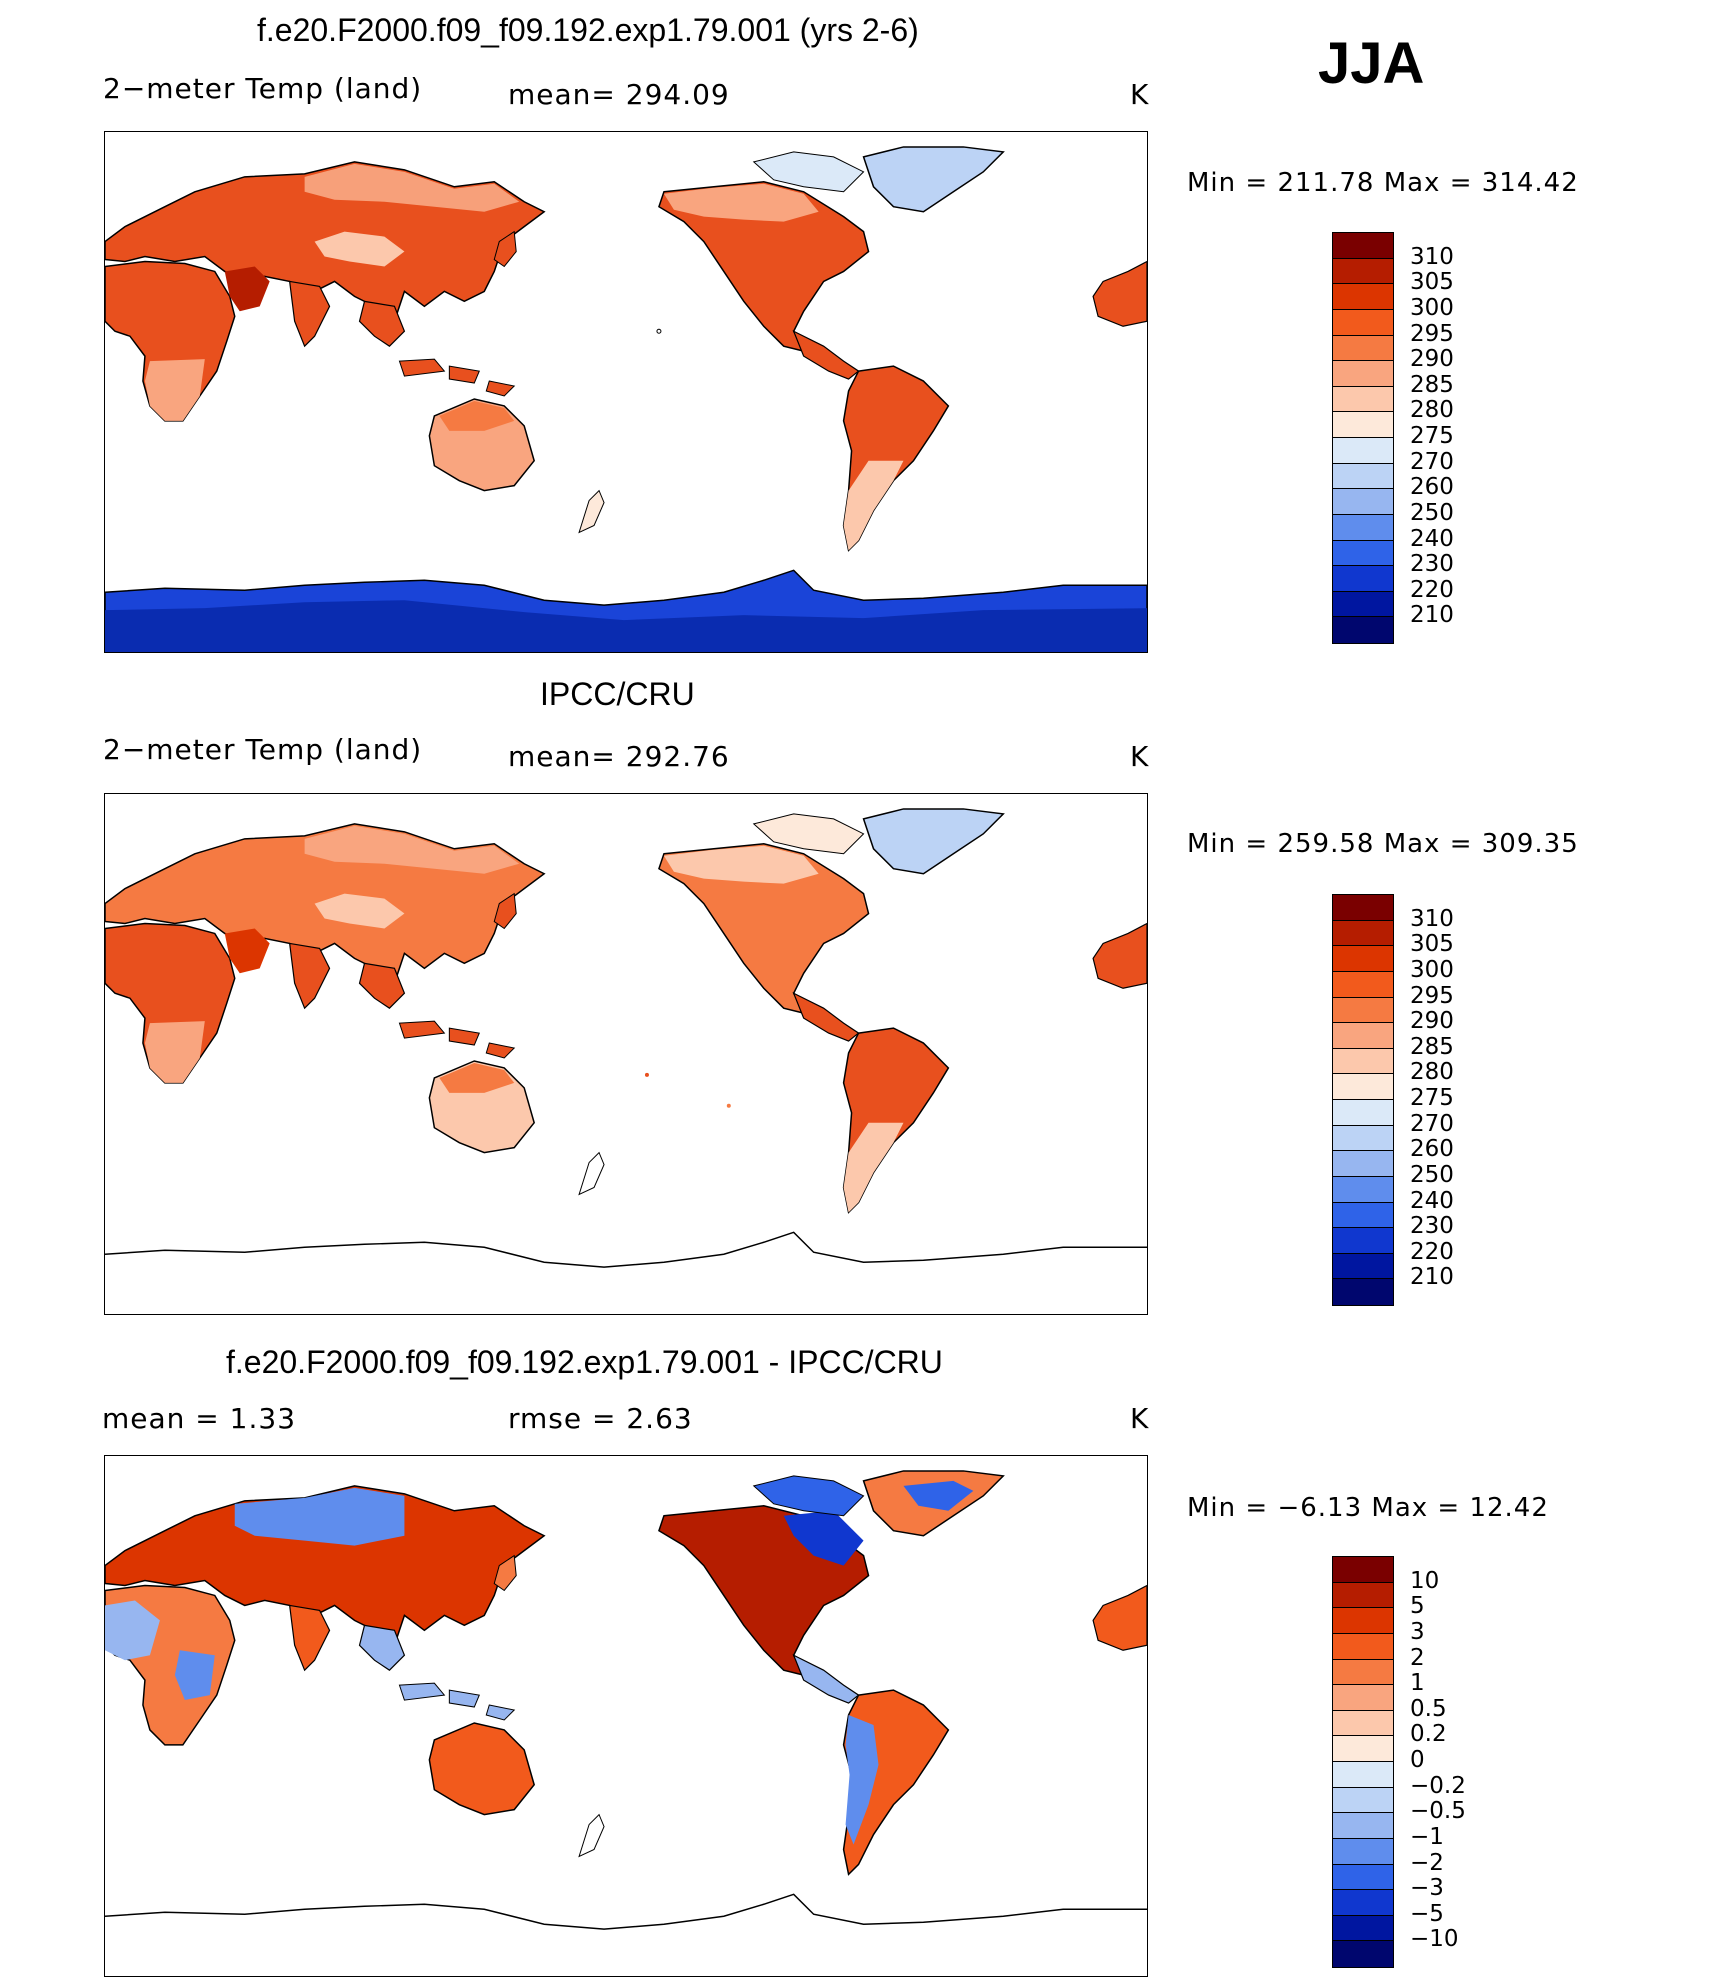  What do you see at coordinates (619, 756) in the screenshot?
I see `panel2-mean-label: mean= 292.76` at bounding box center [619, 756].